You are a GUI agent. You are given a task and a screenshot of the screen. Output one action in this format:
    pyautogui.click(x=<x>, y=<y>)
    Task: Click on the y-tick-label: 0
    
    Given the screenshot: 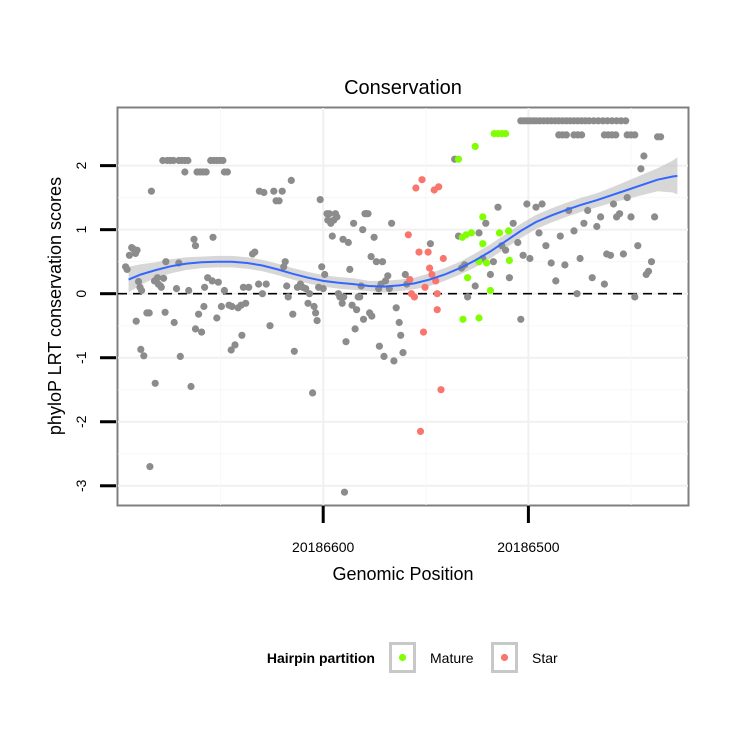 What is the action you would take?
    pyautogui.click(x=81, y=294)
    